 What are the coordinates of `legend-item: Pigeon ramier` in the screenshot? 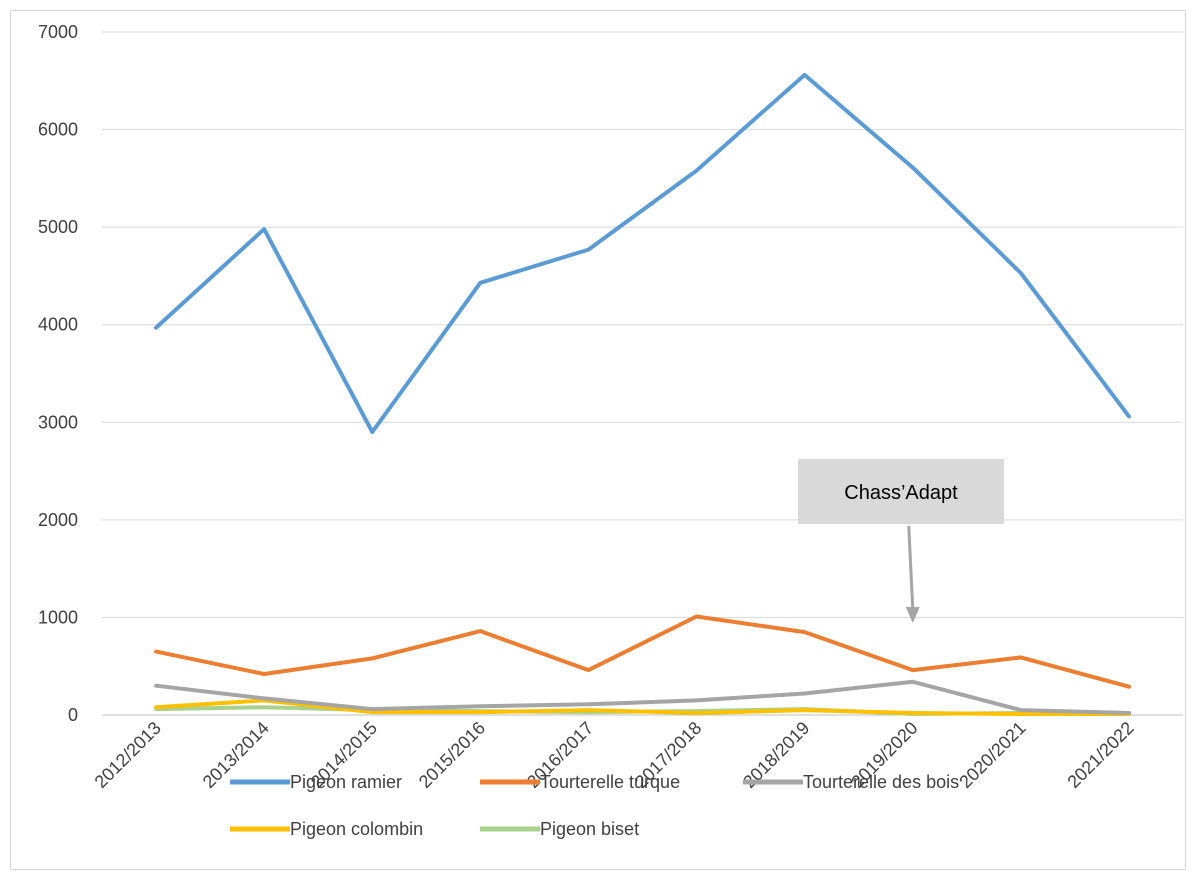 It's located at (316, 782).